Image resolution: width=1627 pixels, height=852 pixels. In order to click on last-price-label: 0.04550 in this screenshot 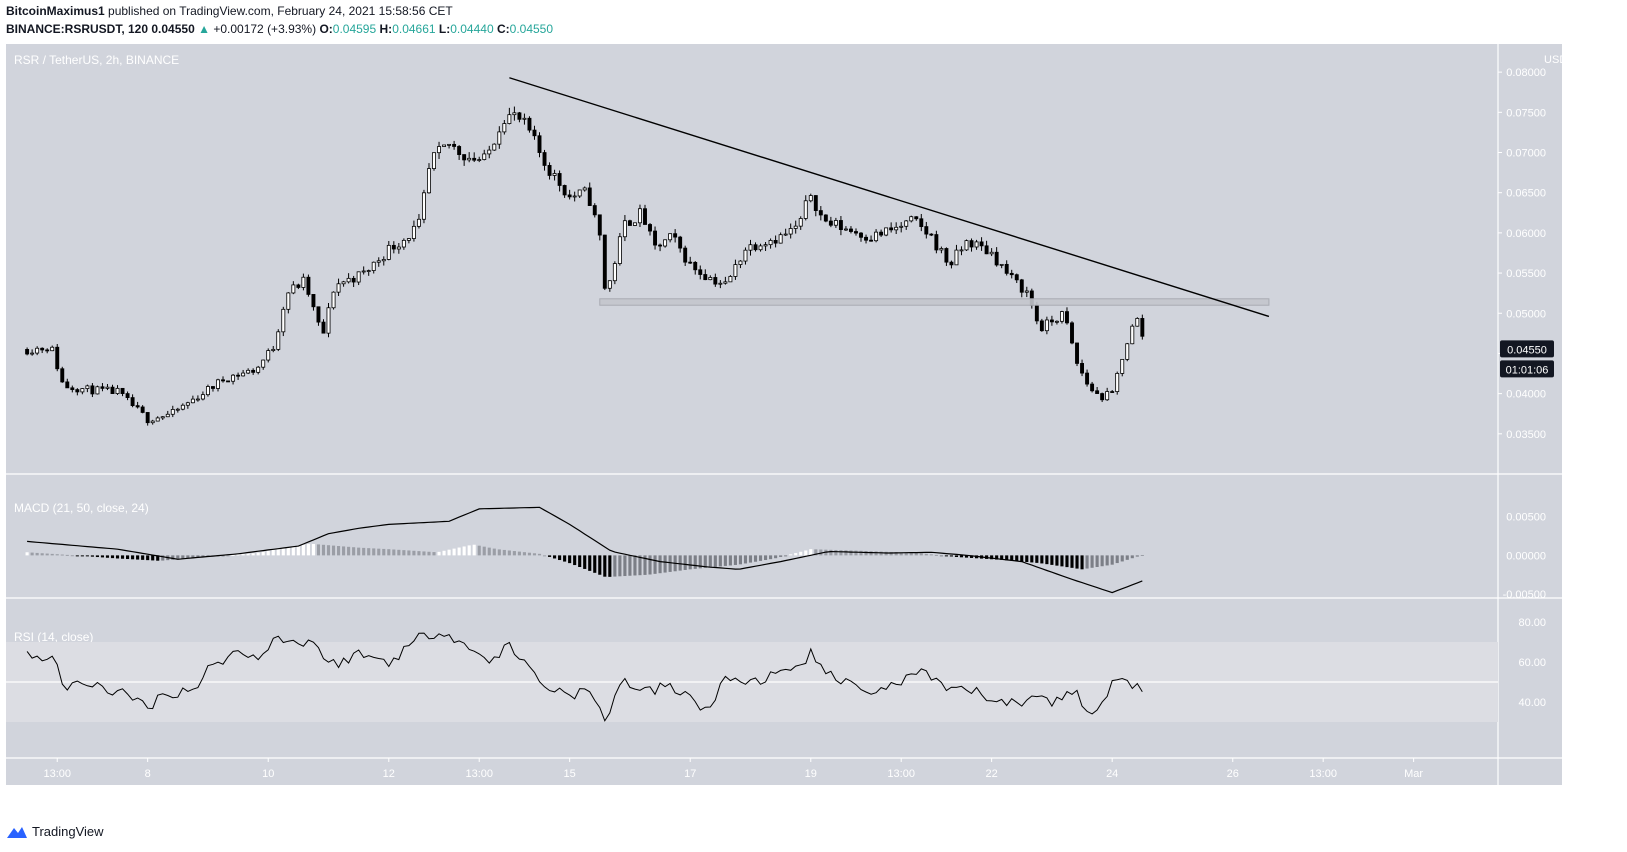, I will do `click(1527, 350)`.